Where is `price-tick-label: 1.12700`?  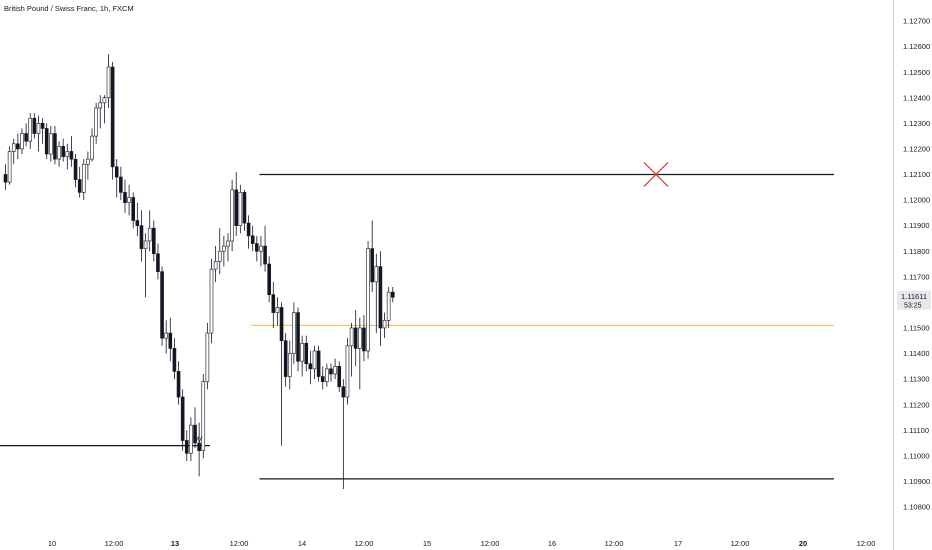 price-tick-label: 1.12700 is located at coordinates (916, 21).